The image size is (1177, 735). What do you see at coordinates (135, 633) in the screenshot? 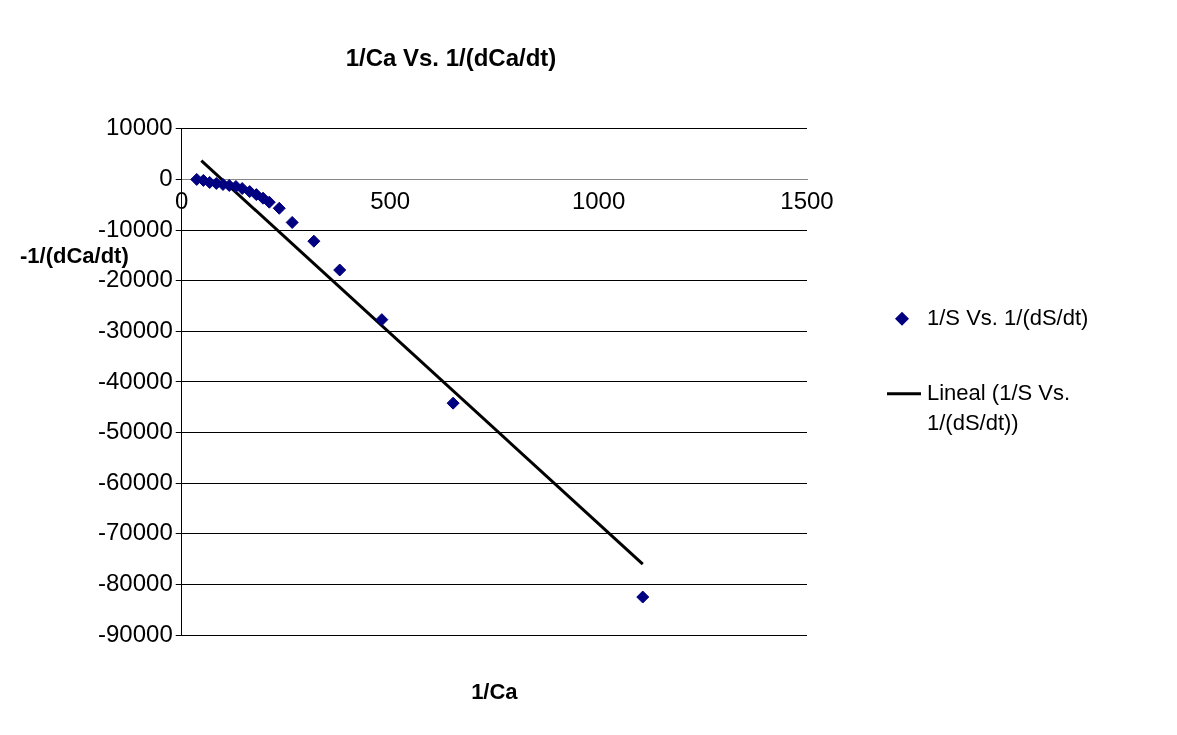
I see `y-tick-label: -90000` at bounding box center [135, 633].